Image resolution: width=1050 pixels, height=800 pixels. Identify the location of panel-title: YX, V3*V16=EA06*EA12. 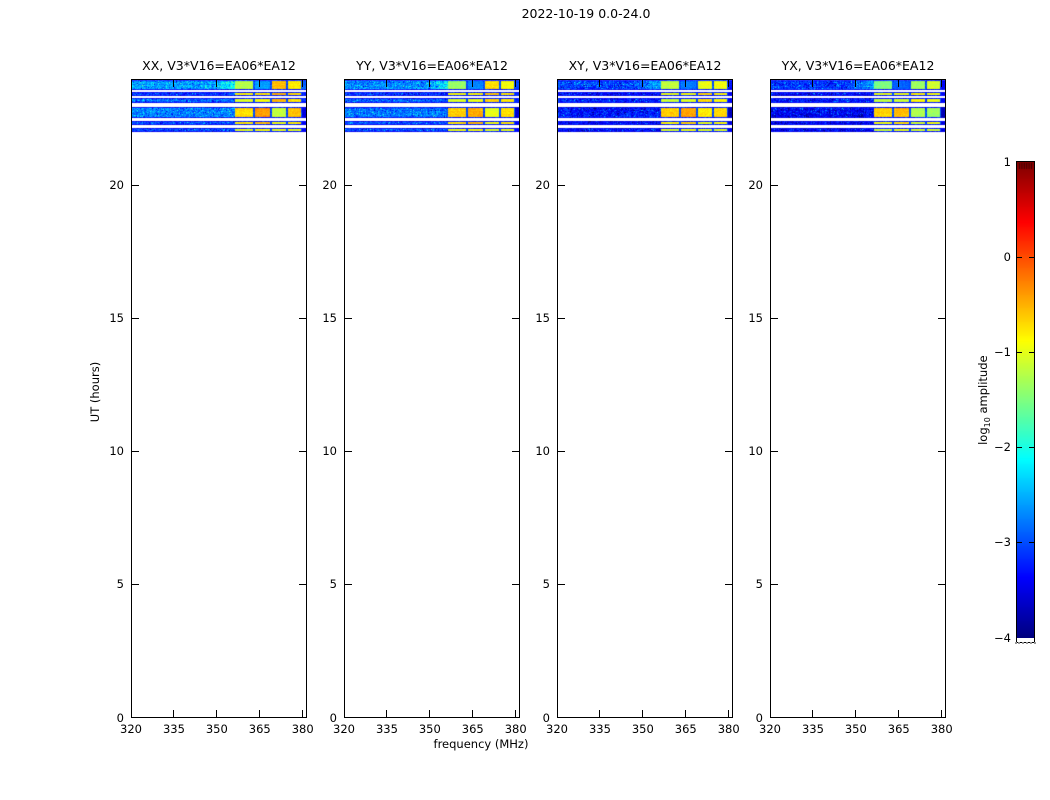
(858, 65).